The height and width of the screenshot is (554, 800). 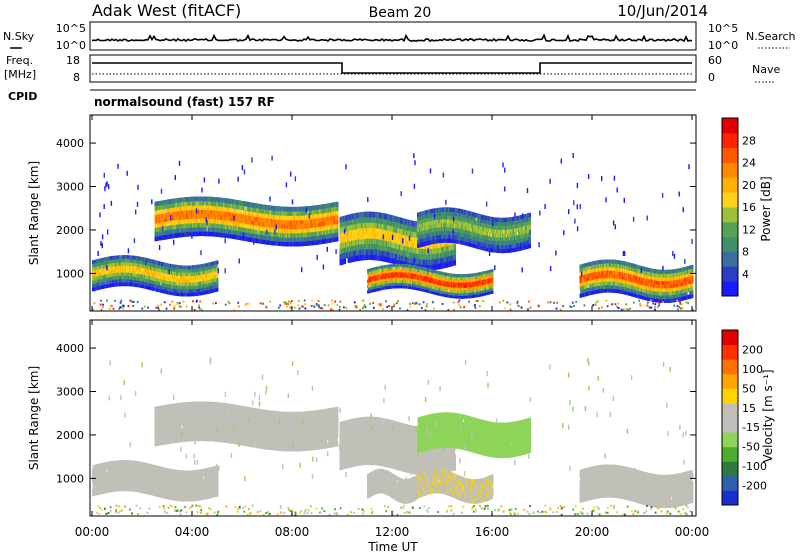 I want to click on cpid-label: CPID, so click(x=22, y=96).